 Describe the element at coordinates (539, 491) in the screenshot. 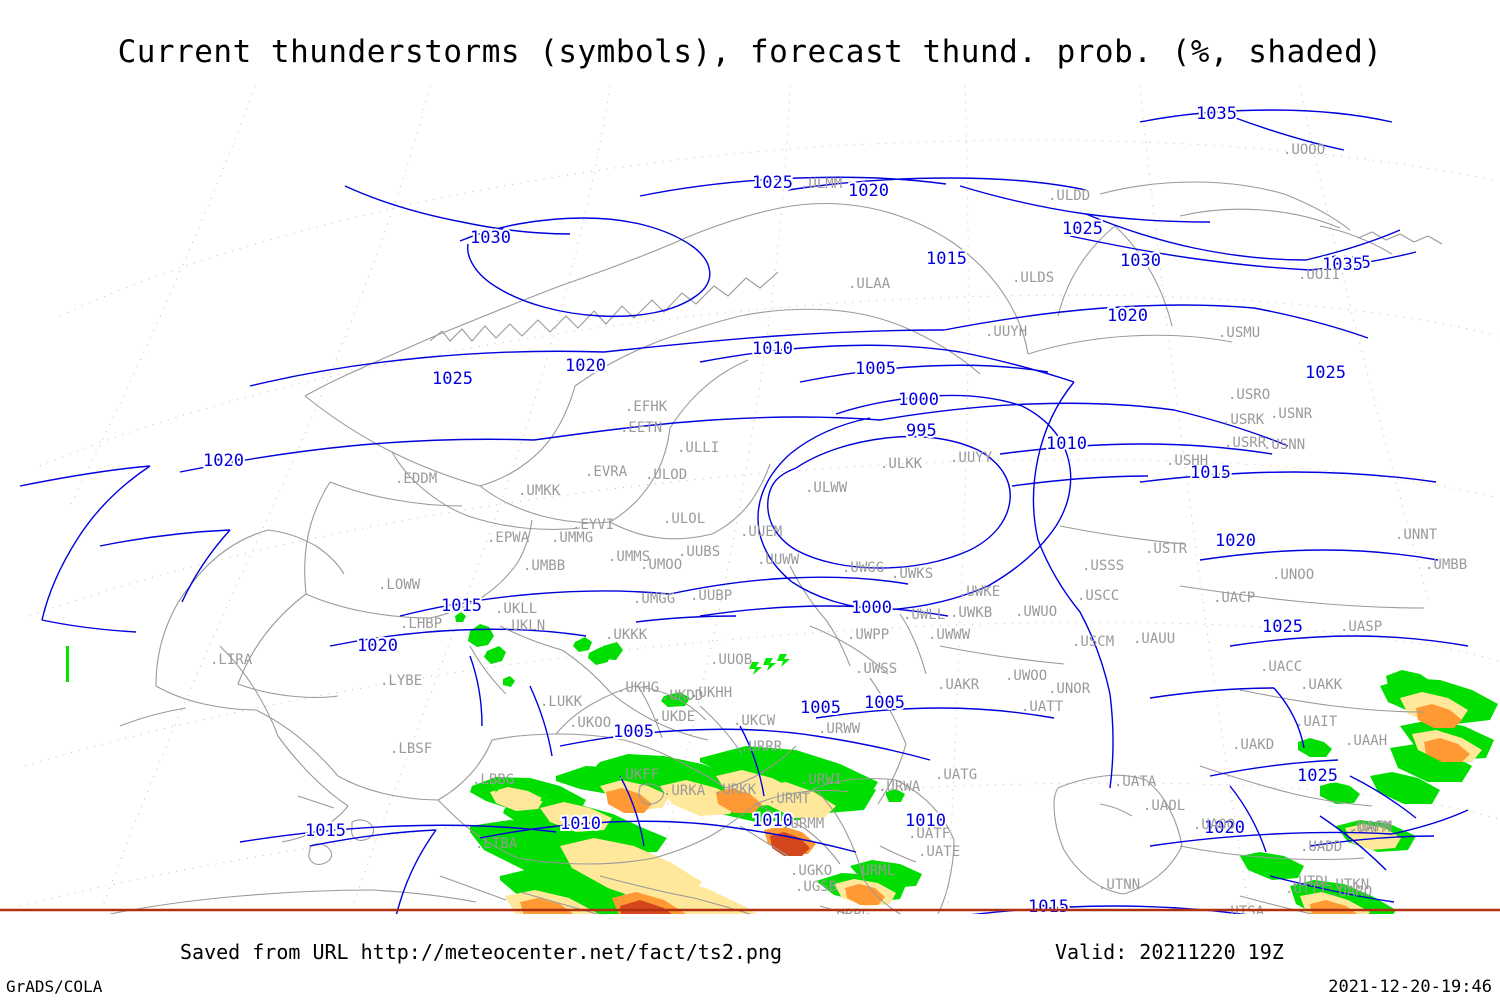

I see `station-label: .UMKK` at that location.